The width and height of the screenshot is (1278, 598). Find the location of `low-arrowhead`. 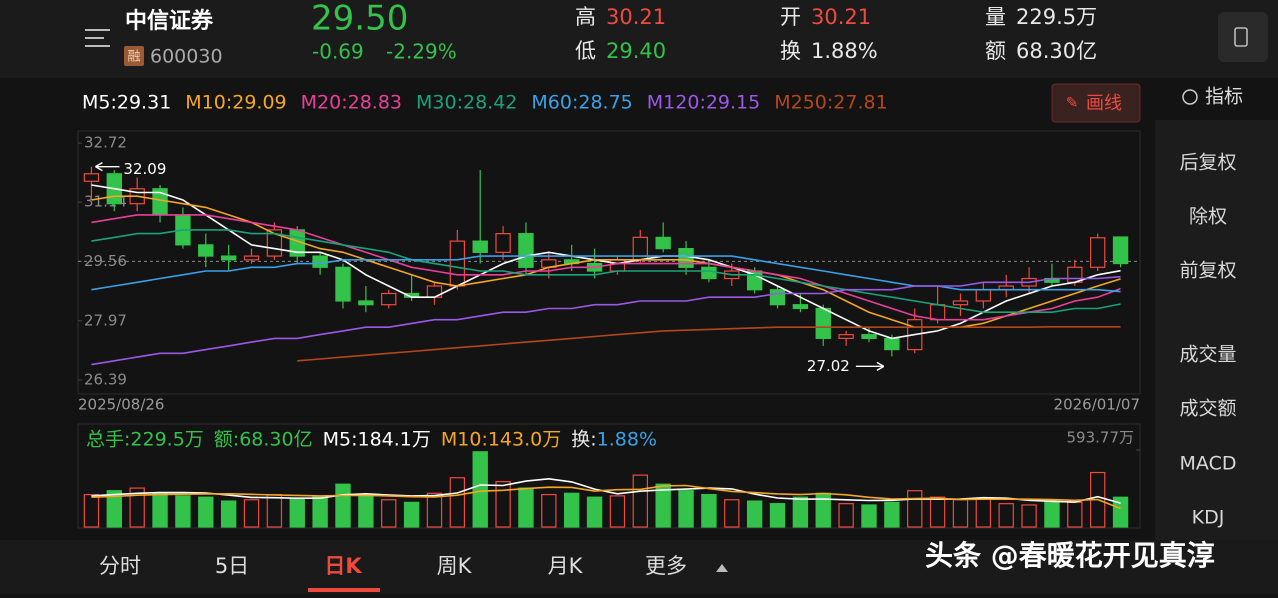

low-arrowhead is located at coordinates (880, 366).